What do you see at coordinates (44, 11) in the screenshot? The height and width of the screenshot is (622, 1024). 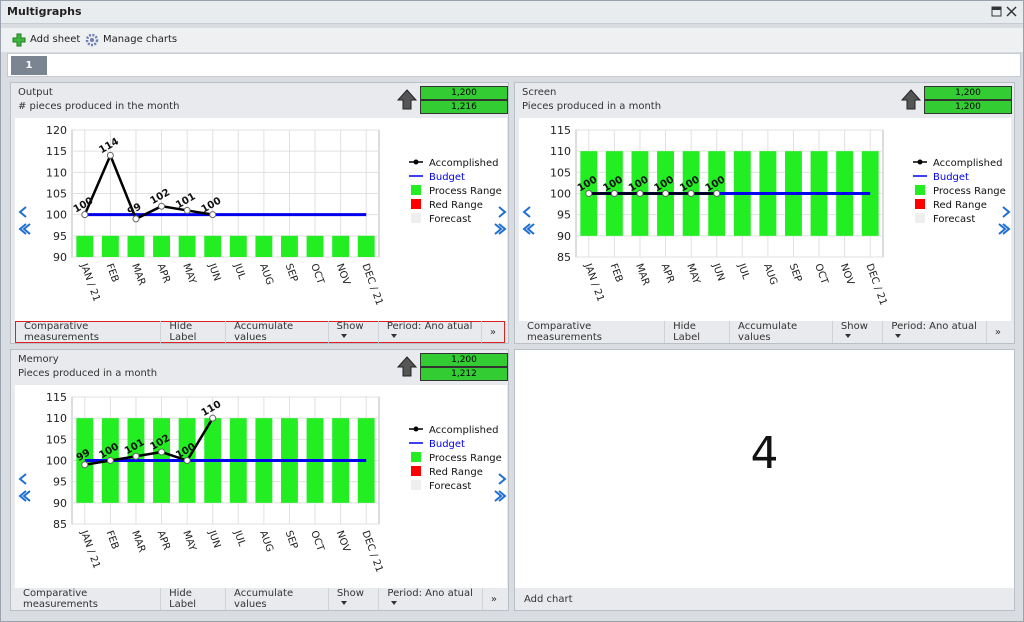 I see `window-title: Multigraphs` at bounding box center [44, 11].